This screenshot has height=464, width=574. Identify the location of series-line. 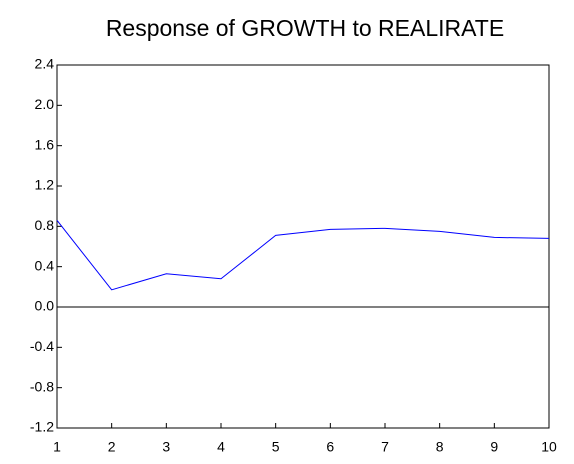
(303, 255).